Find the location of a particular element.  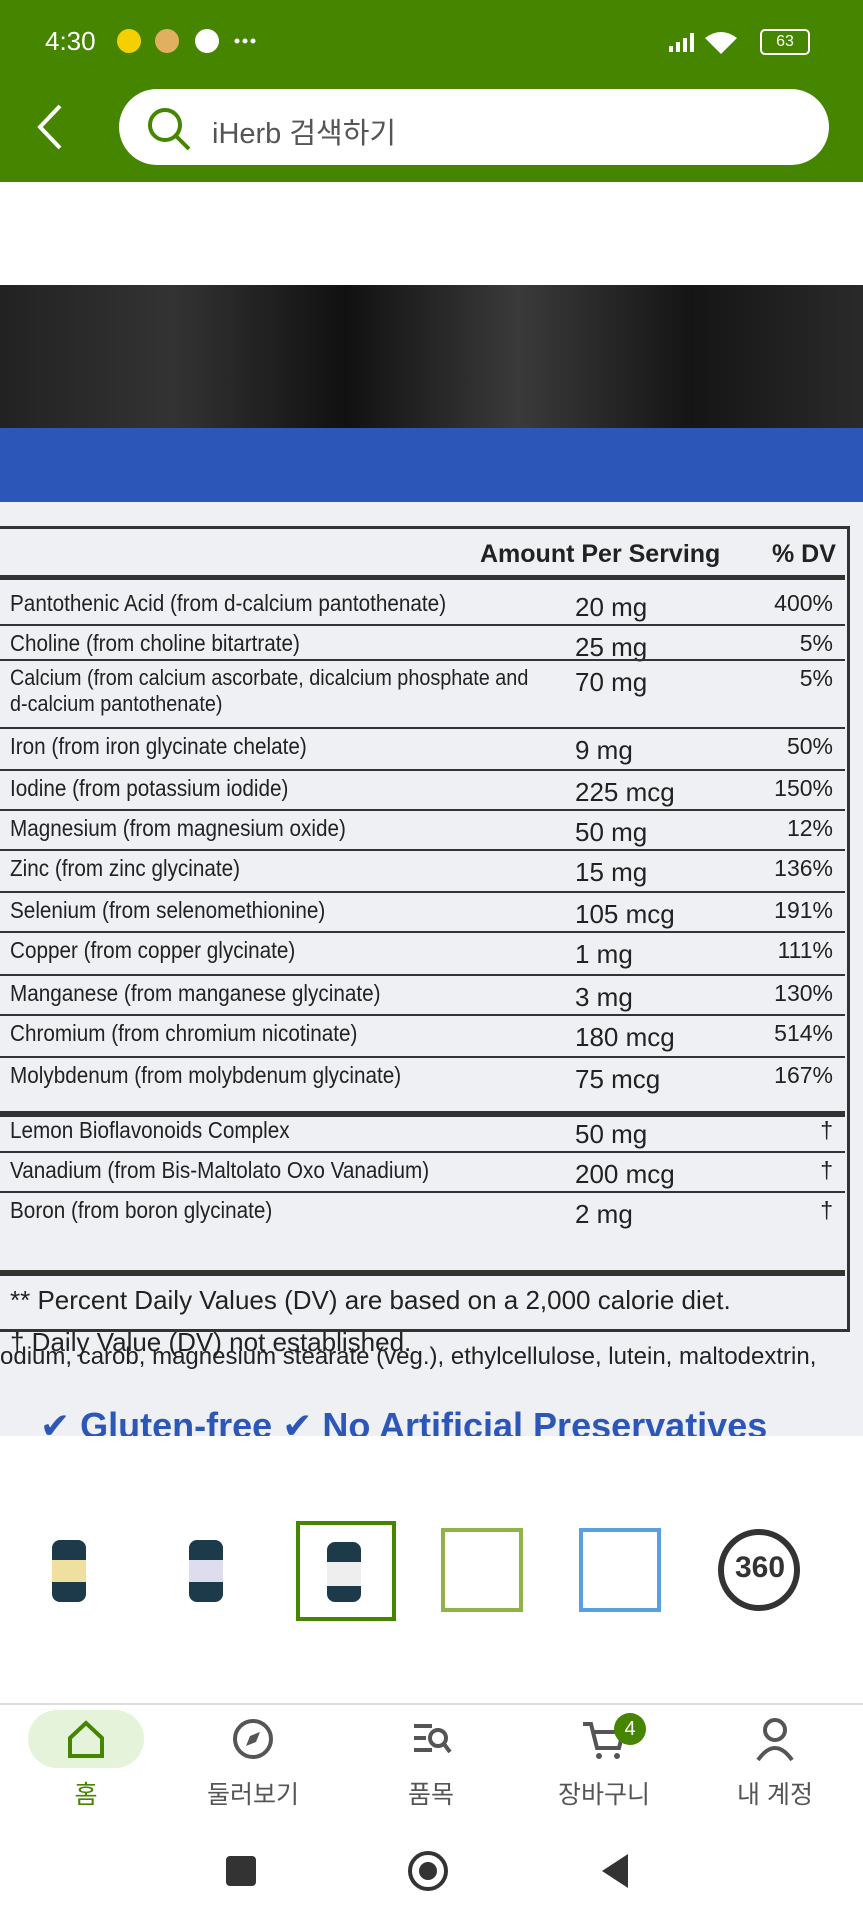

nutrient-amount: 200 mcg is located at coordinates (625, 1174).